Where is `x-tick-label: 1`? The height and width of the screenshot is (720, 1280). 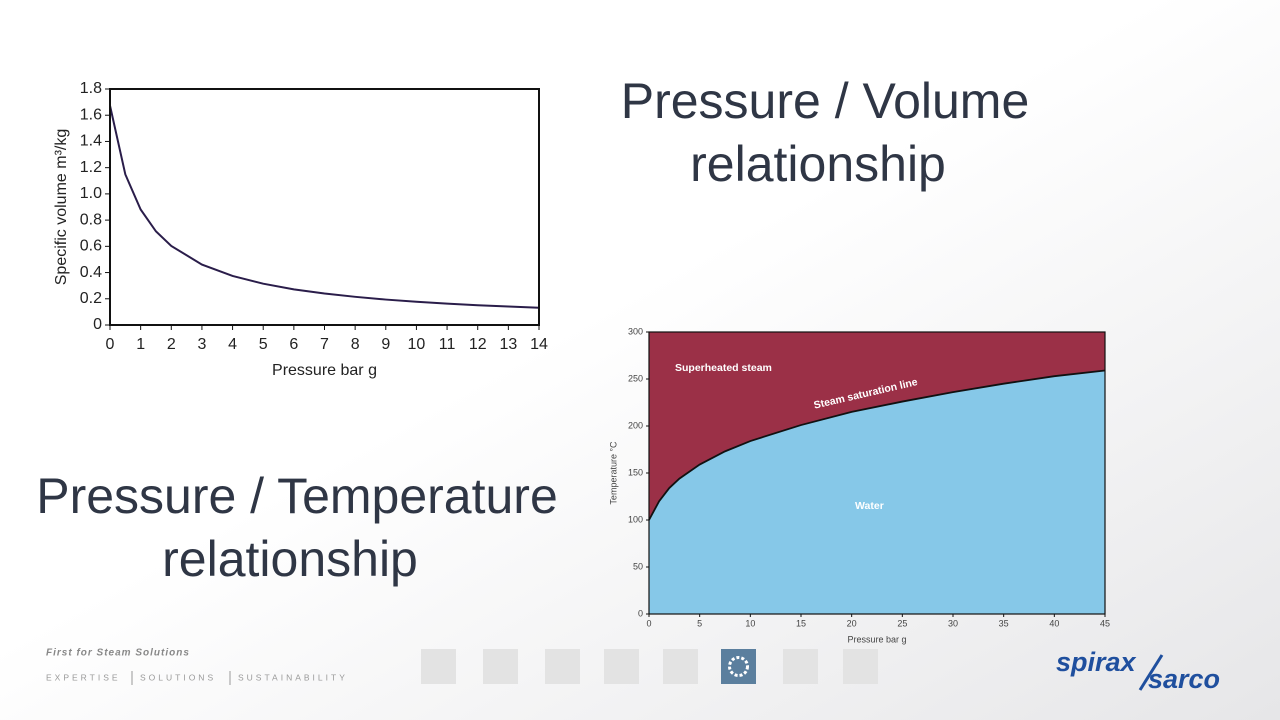
x-tick-label: 1 is located at coordinates (140, 344).